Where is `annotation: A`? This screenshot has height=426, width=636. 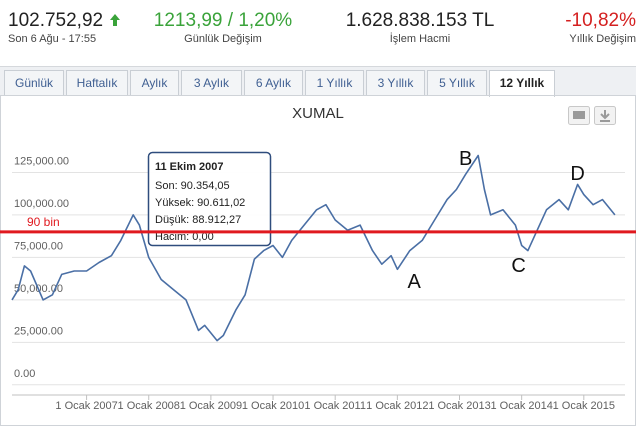 annotation: A is located at coordinates (414, 282).